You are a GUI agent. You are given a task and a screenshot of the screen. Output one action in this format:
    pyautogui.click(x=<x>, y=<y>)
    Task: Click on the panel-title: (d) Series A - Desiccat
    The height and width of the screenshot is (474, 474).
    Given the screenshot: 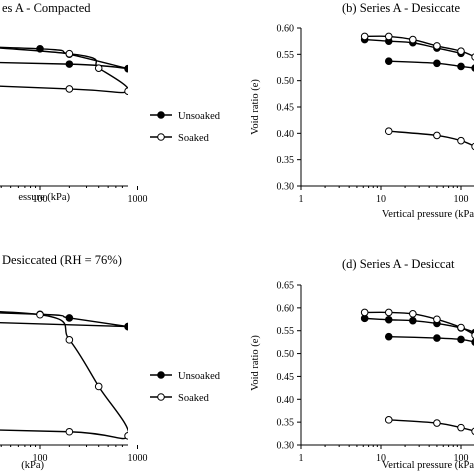 What is the action you would take?
    pyautogui.click(x=398, y=264)
    